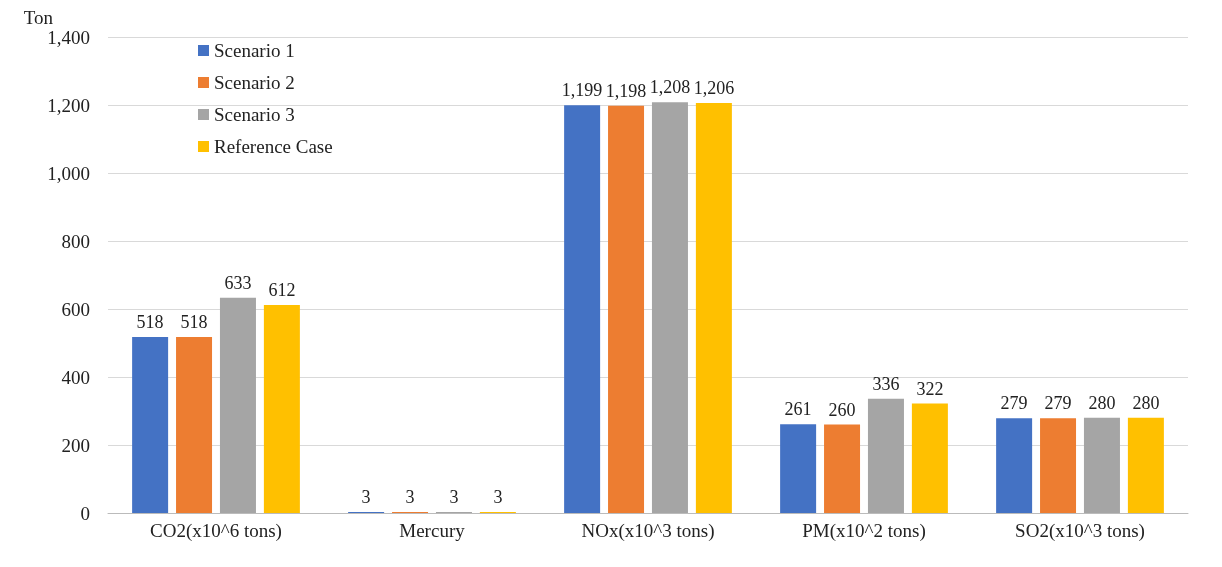  I want to click on x-tick-label: Mercury, so click(432, 530).